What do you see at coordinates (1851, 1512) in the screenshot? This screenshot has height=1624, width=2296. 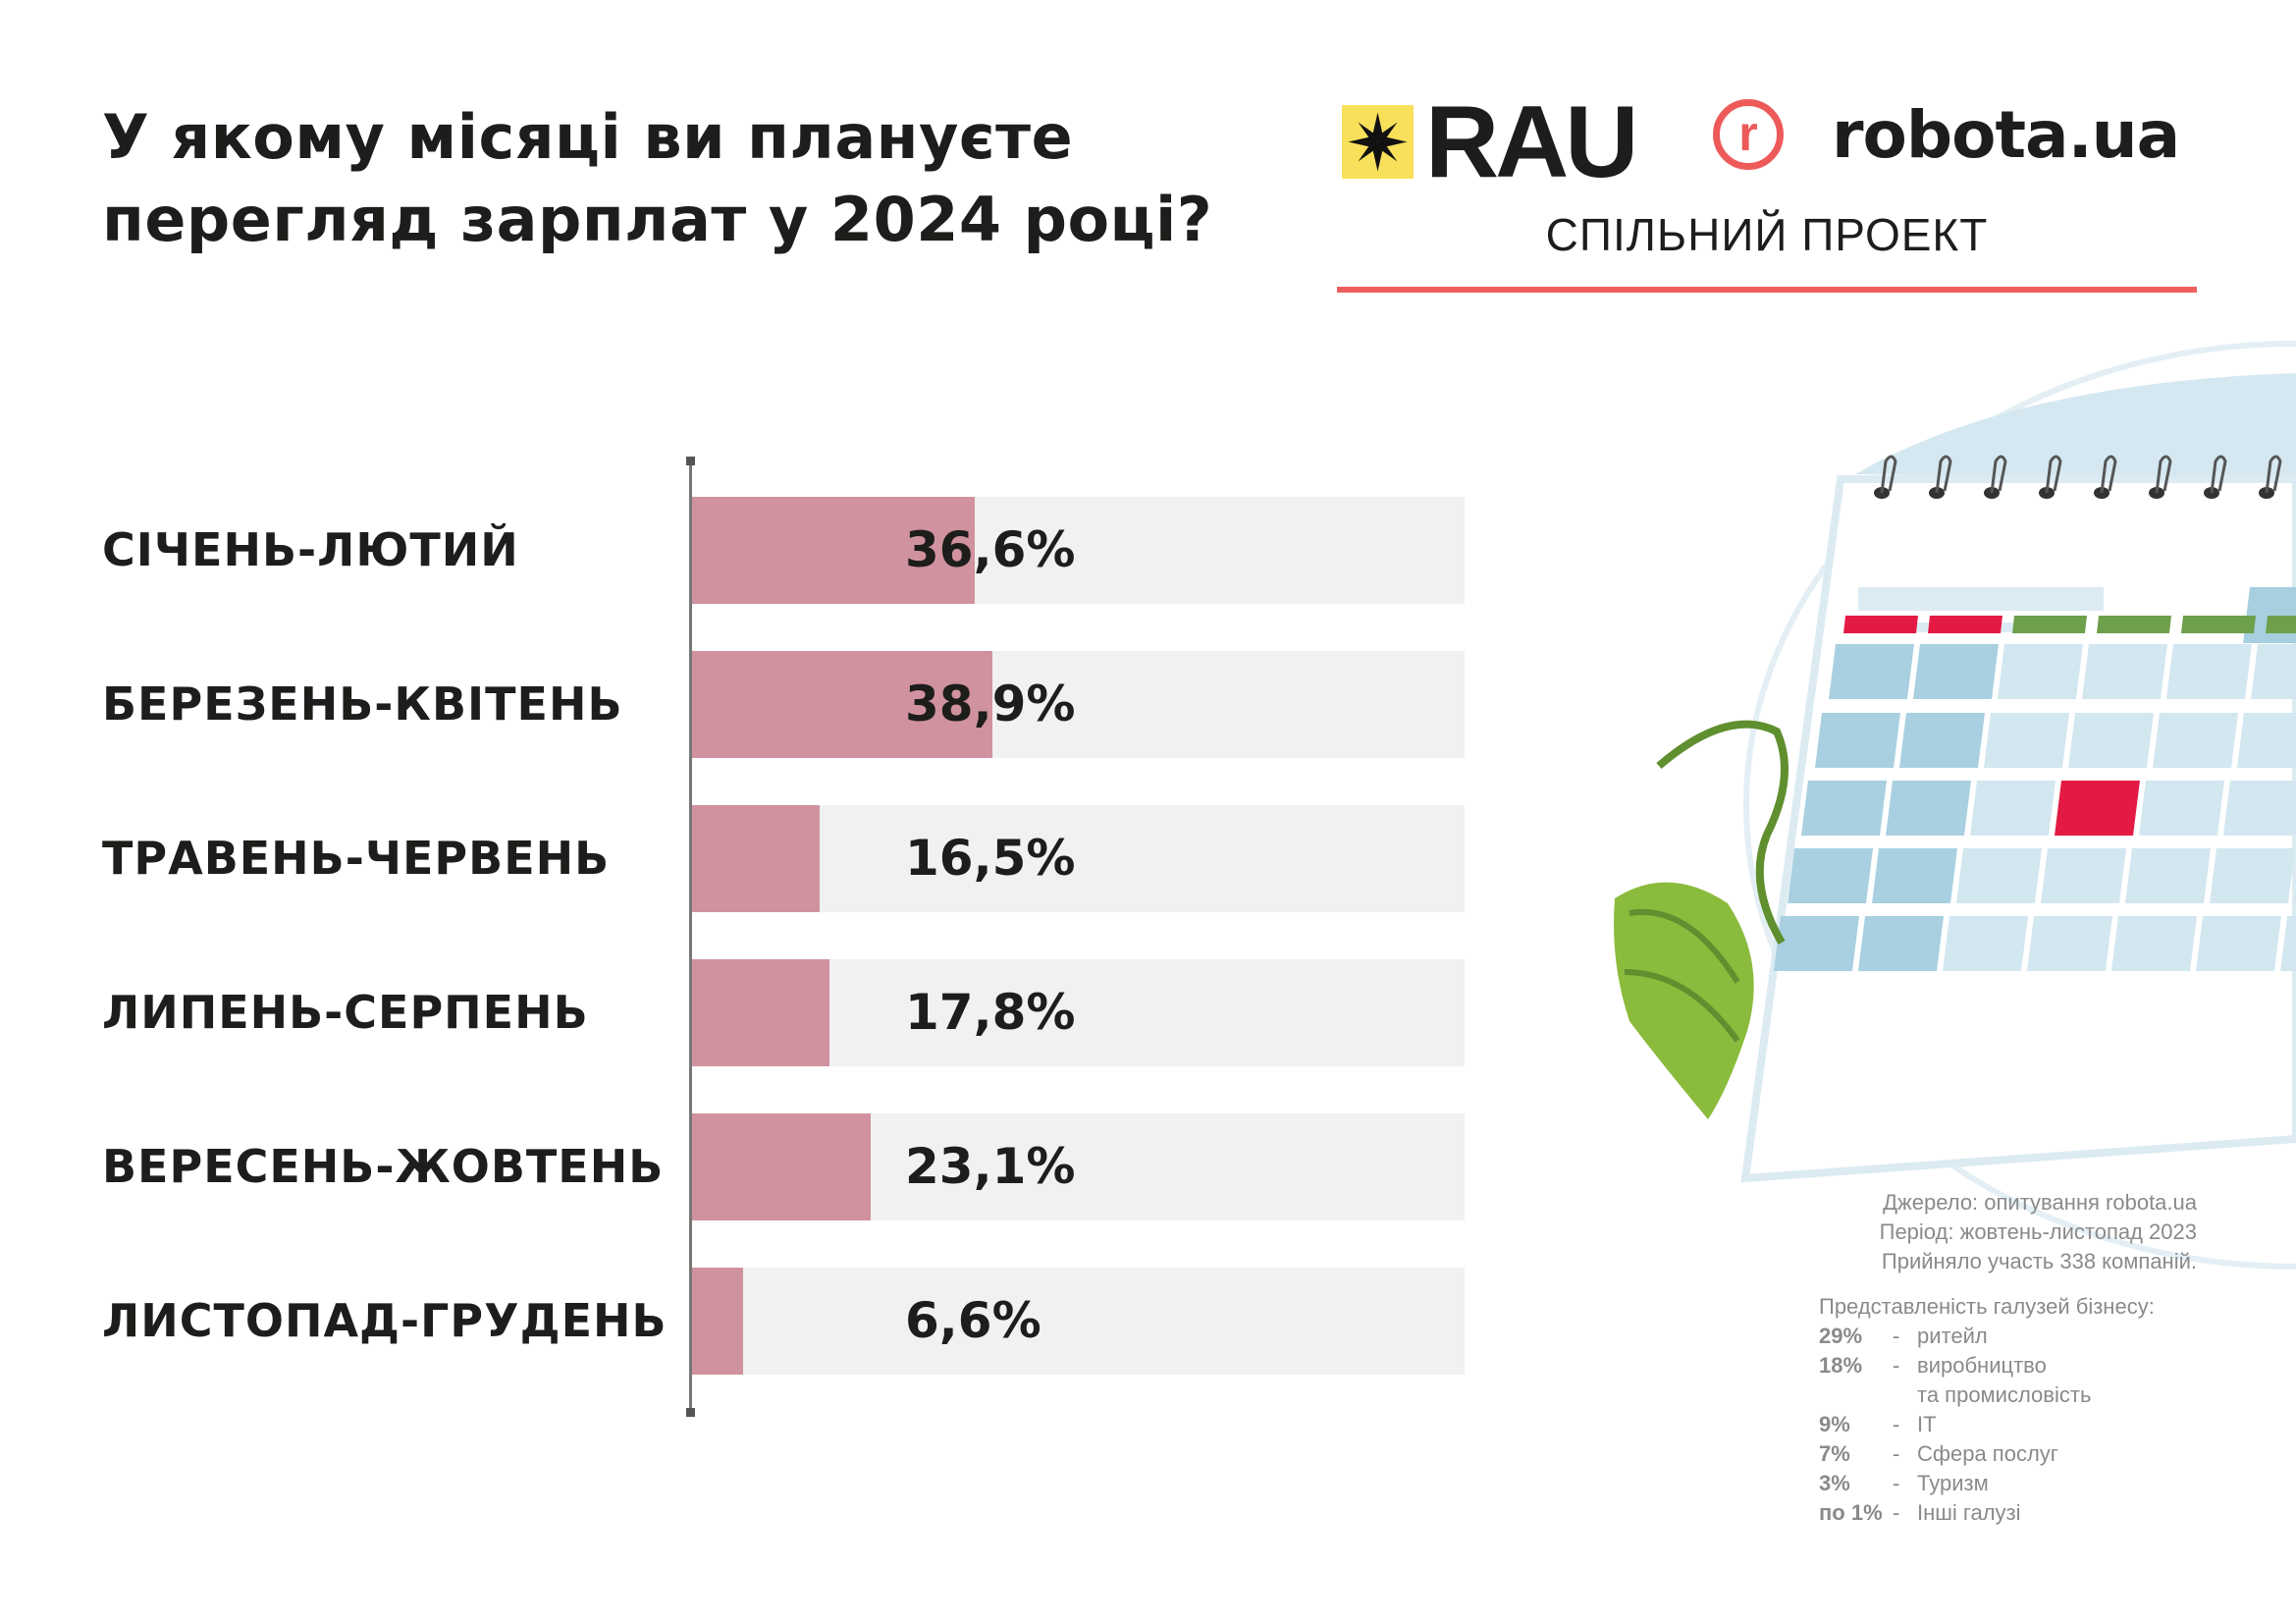 I see `industry-percent: по 1%` at bounding box center [1851, 1512].